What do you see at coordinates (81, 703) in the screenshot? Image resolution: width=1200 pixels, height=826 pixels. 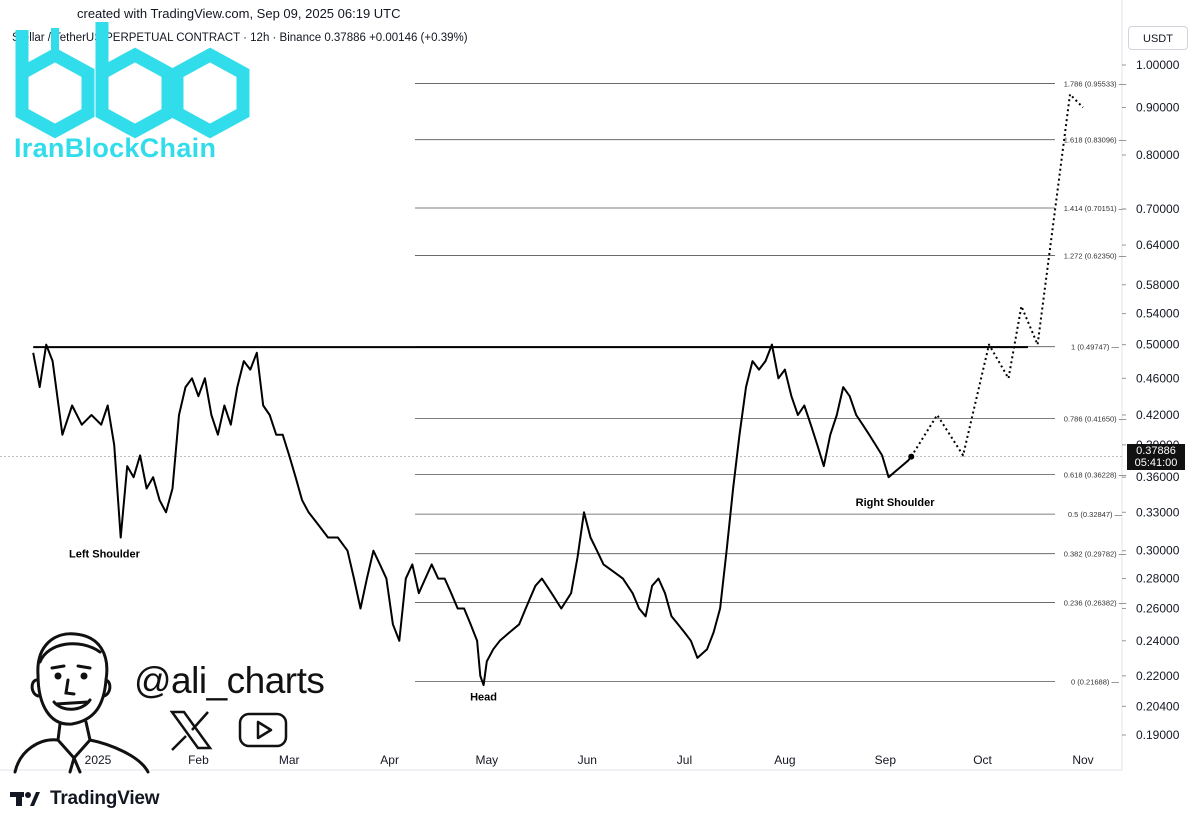 I see `avatar-illustration` at bounding box center [81, 703].